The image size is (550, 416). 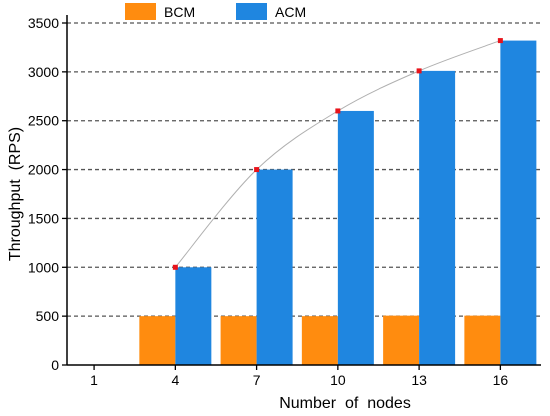 What do you see at coordinates (338, 380) in the screenshot?
I see `x-tick-label: 10` at bounding box center [338, 380].